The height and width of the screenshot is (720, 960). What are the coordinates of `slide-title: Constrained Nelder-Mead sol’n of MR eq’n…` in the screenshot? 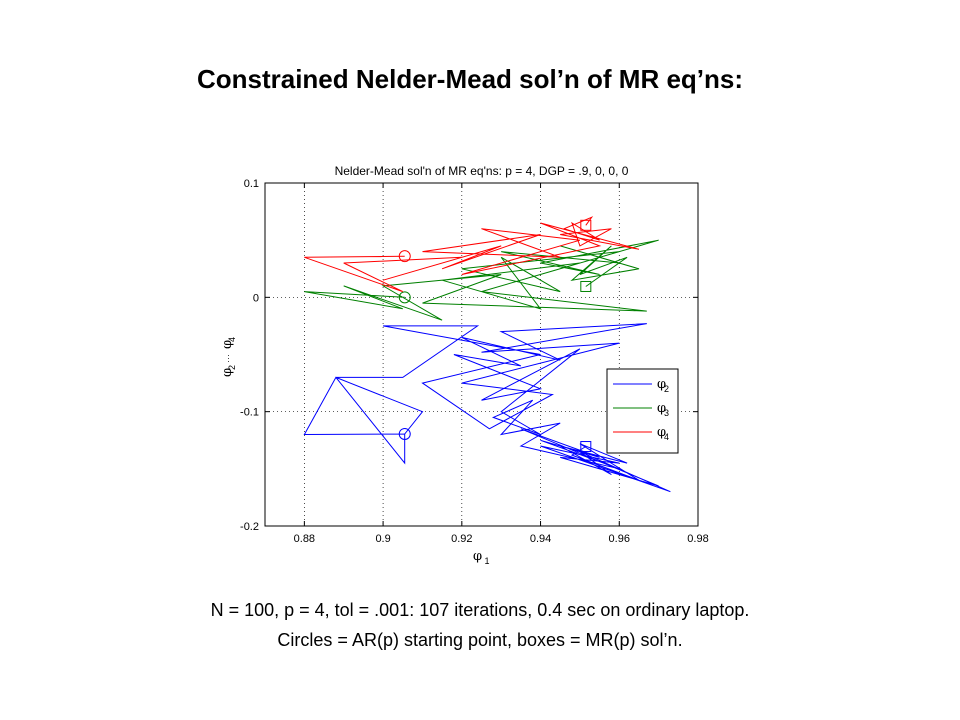 It's located at (470, 79).